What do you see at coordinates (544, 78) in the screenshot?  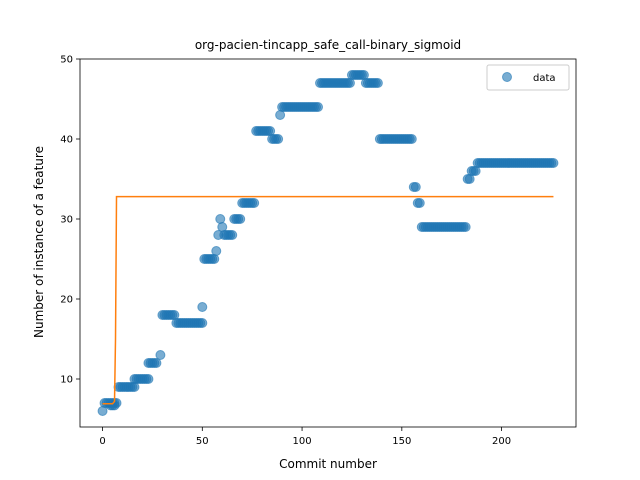 I see `legend-label: data` at bounding box center [544, 78].